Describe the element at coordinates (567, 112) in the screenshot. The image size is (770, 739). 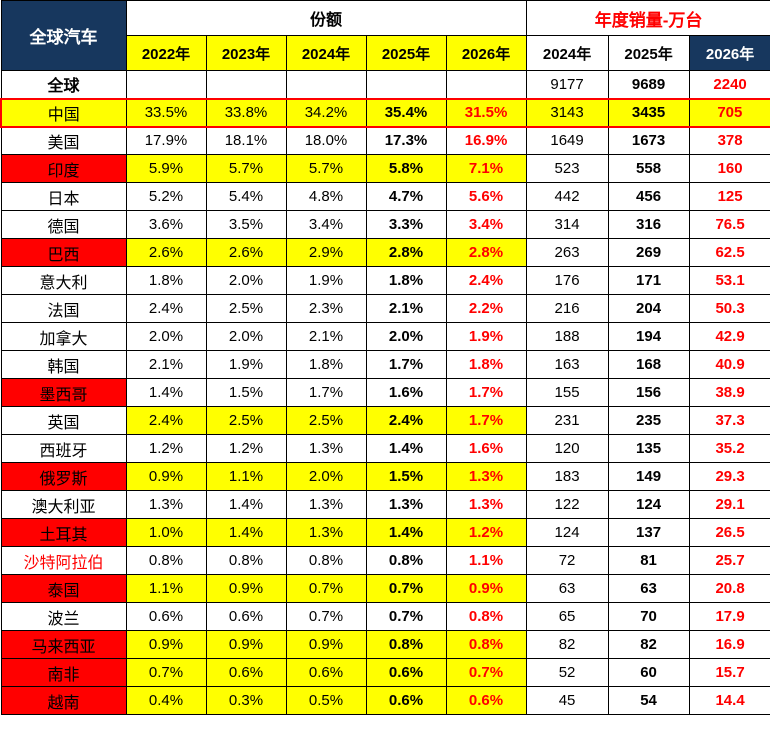
I see `sales-cell: 3143` at that location.